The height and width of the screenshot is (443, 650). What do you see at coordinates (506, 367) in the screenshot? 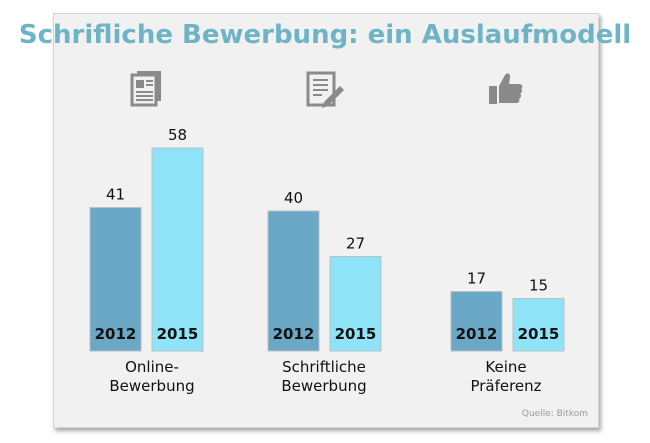
I see `category-label-line: Keine` at bounding box center [506, 367].